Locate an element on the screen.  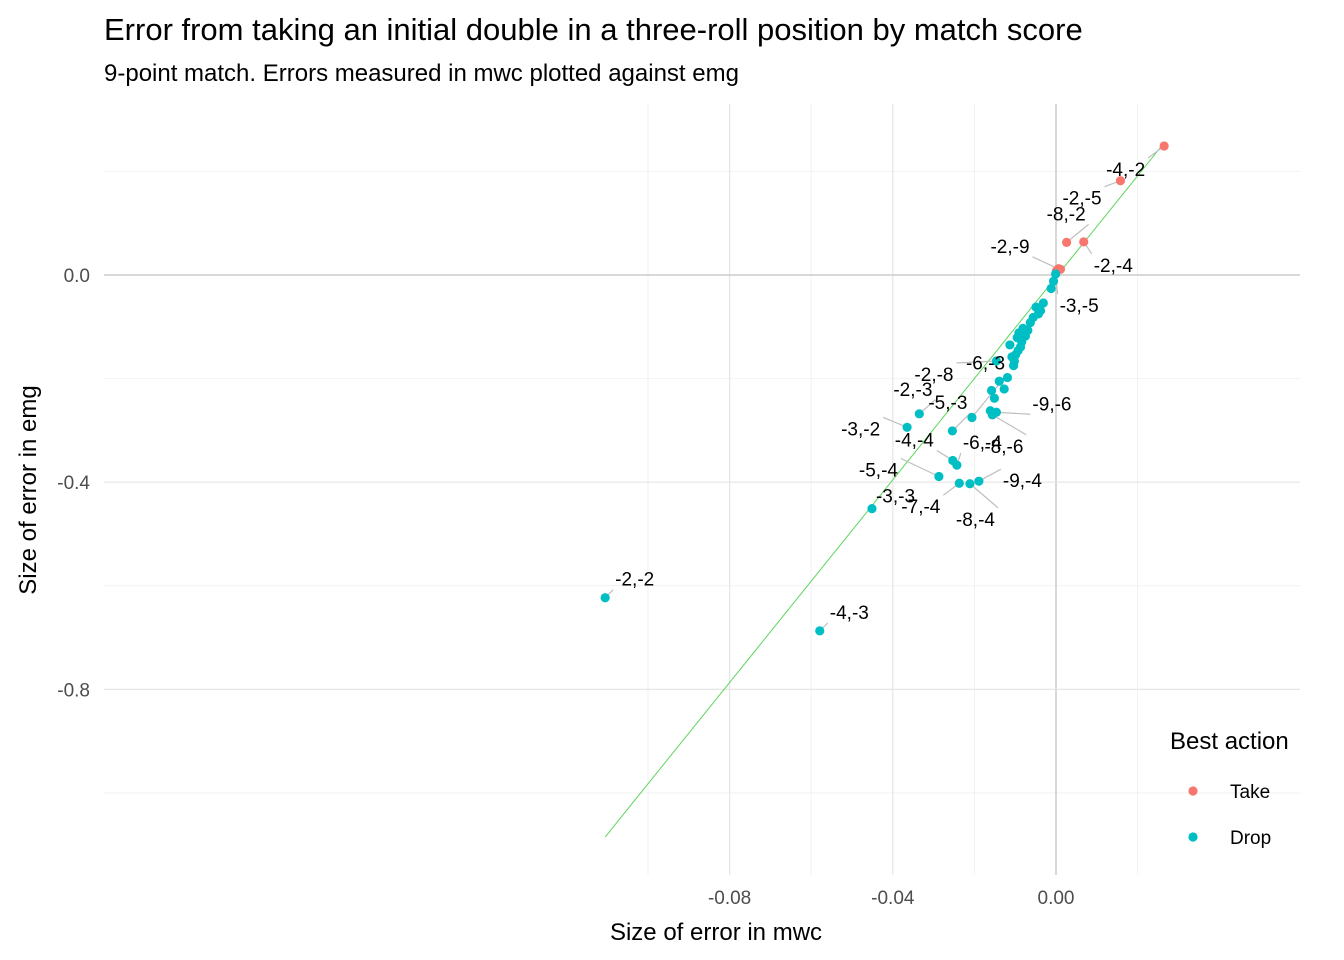
y-tick-label: -0.8 is located at coordinates (73, 690).